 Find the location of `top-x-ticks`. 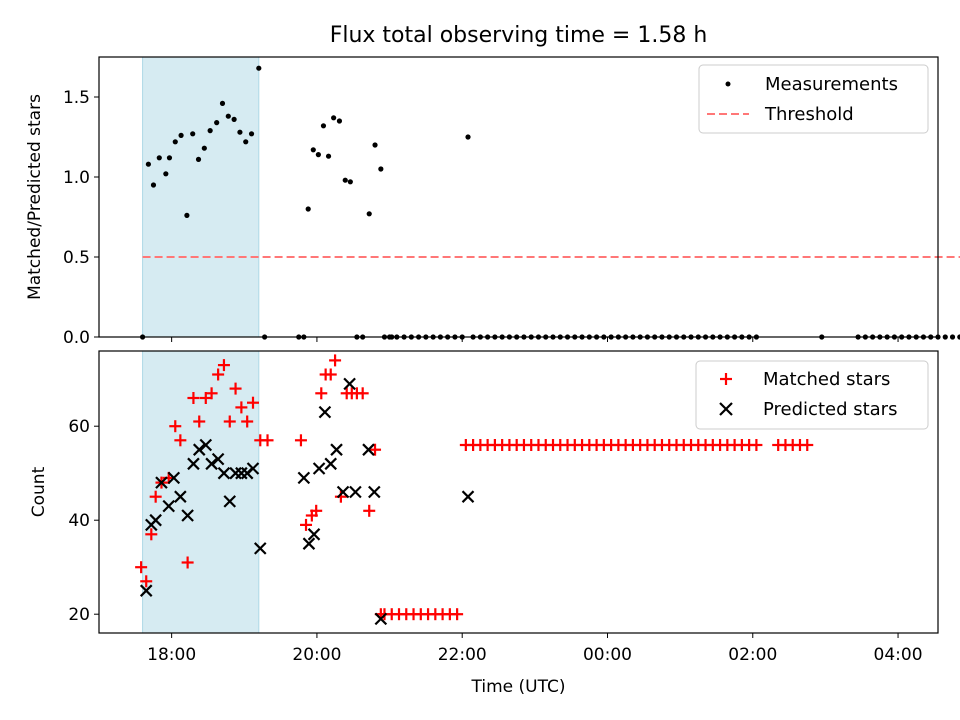

top-x-ticks is located at coordinates (535, 339).